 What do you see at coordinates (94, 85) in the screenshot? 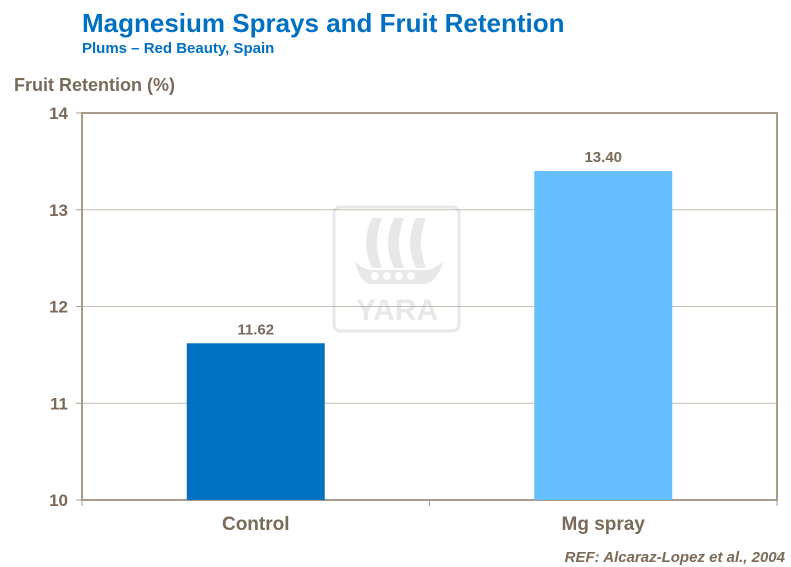
I see `y-axis-label: Fruit Retention (%)` at bounding box center [94, 85].